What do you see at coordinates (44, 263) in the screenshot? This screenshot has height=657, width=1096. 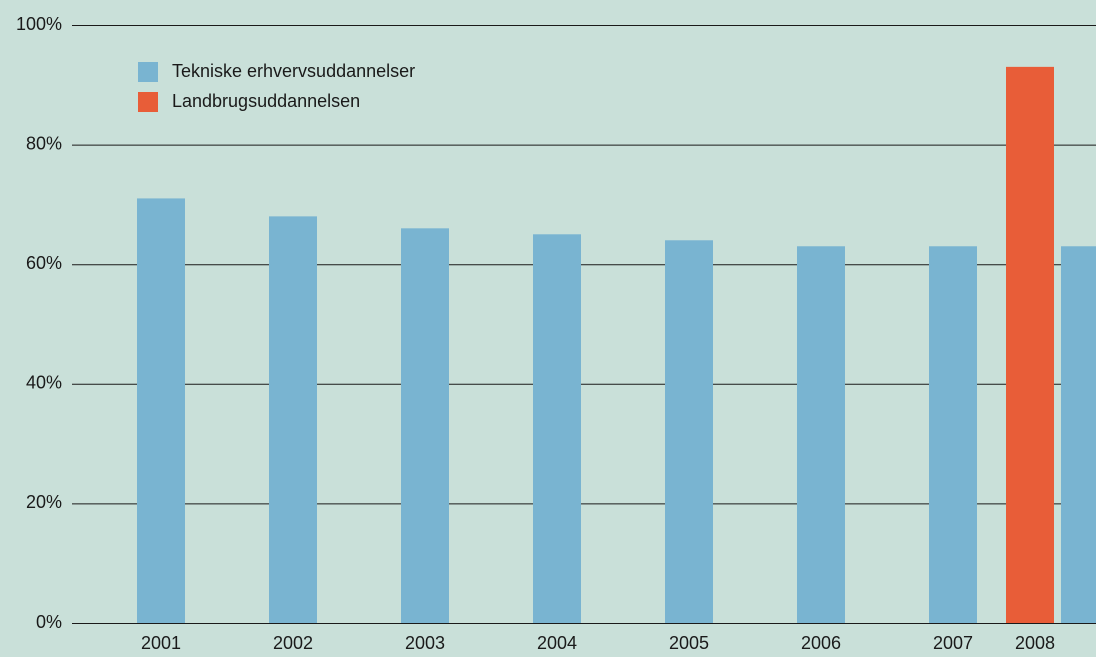 I see `y-tick-label: 60%` at bounding box center [44, 263].